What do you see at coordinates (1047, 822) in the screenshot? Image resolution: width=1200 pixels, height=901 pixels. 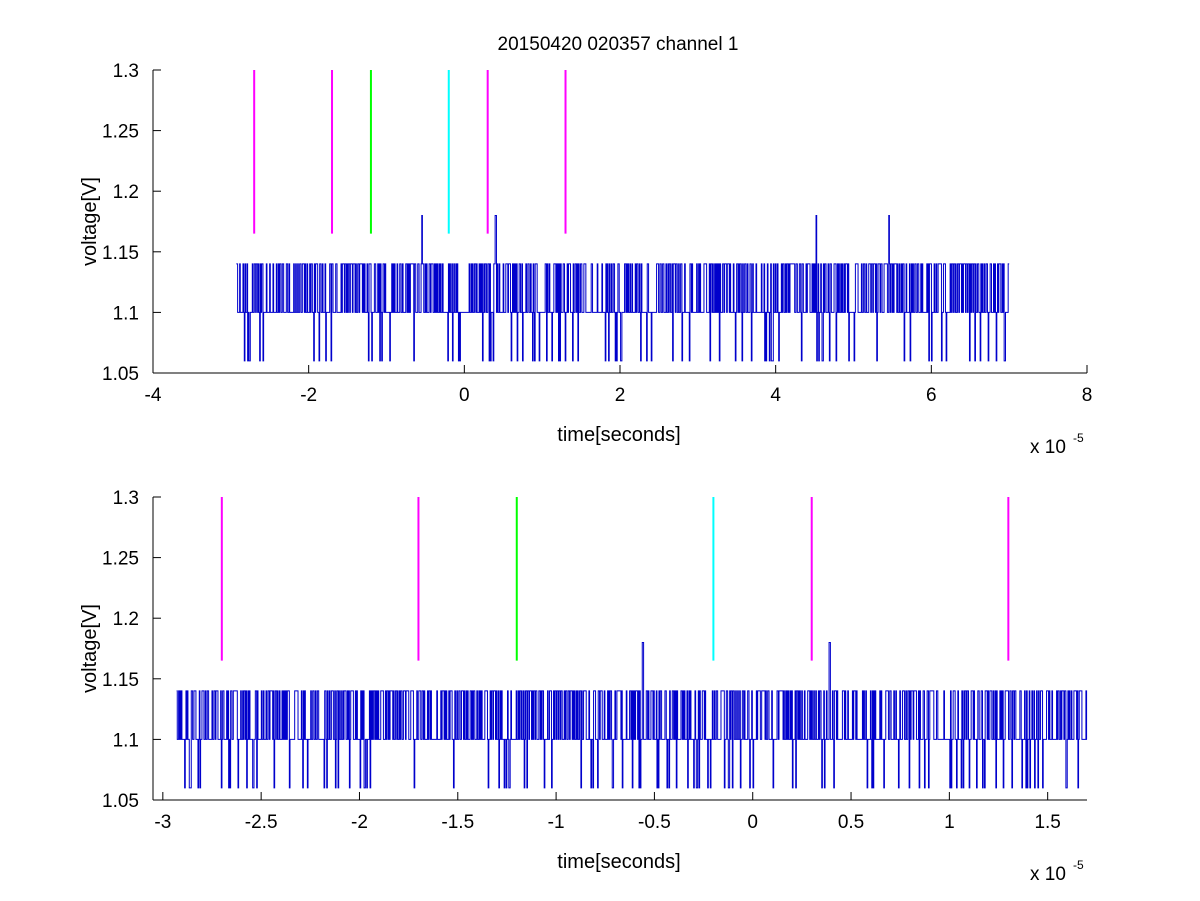 I see `x-tick-label: 1.5` at bounding box center [1047, 822].